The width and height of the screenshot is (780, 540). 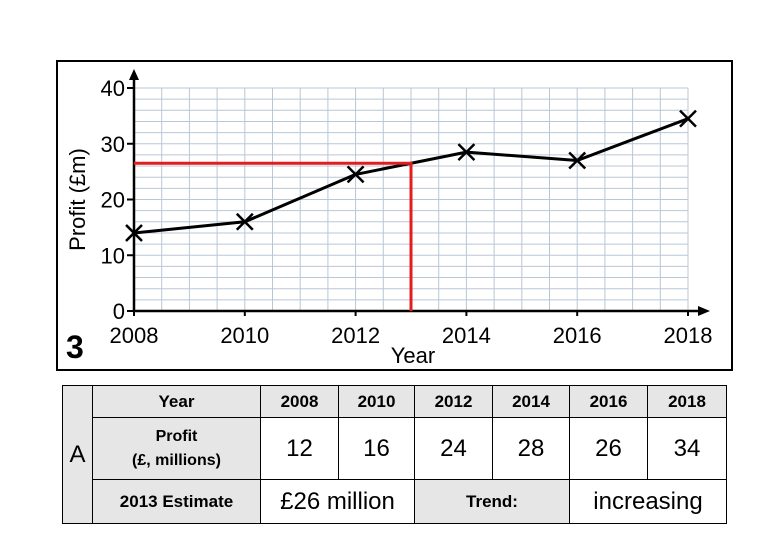 What do you see at coordinates (355, 335) in the screenshot?
I see `x-tick-label: 2012` at bounding box center [355, 335].